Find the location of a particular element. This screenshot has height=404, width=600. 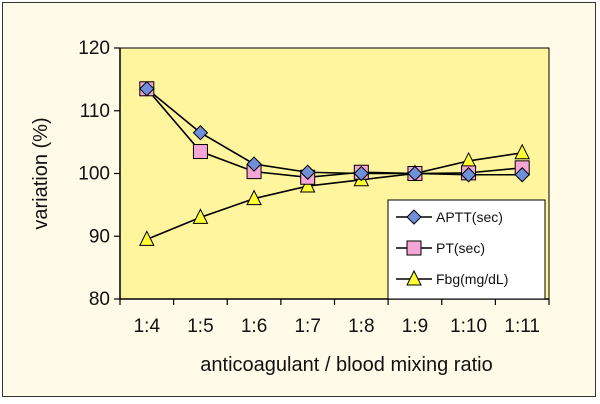

y-tick-label: 100 is located at coordinates (94, 174).